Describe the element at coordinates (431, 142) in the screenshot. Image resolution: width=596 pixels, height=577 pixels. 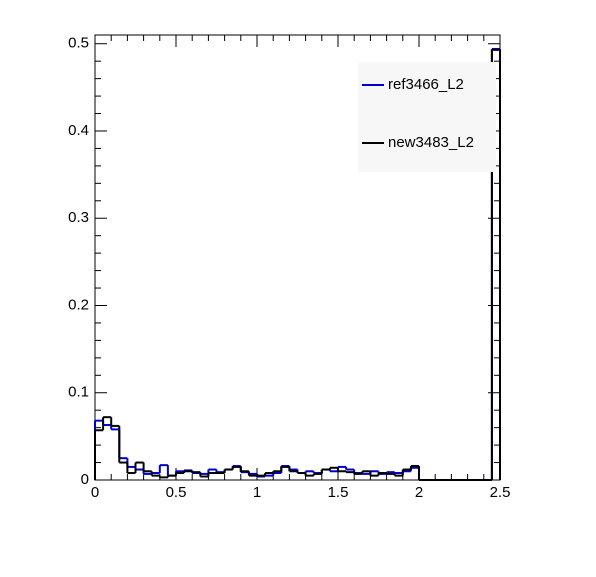
I see `legend-label: new3483_L2` at that location.